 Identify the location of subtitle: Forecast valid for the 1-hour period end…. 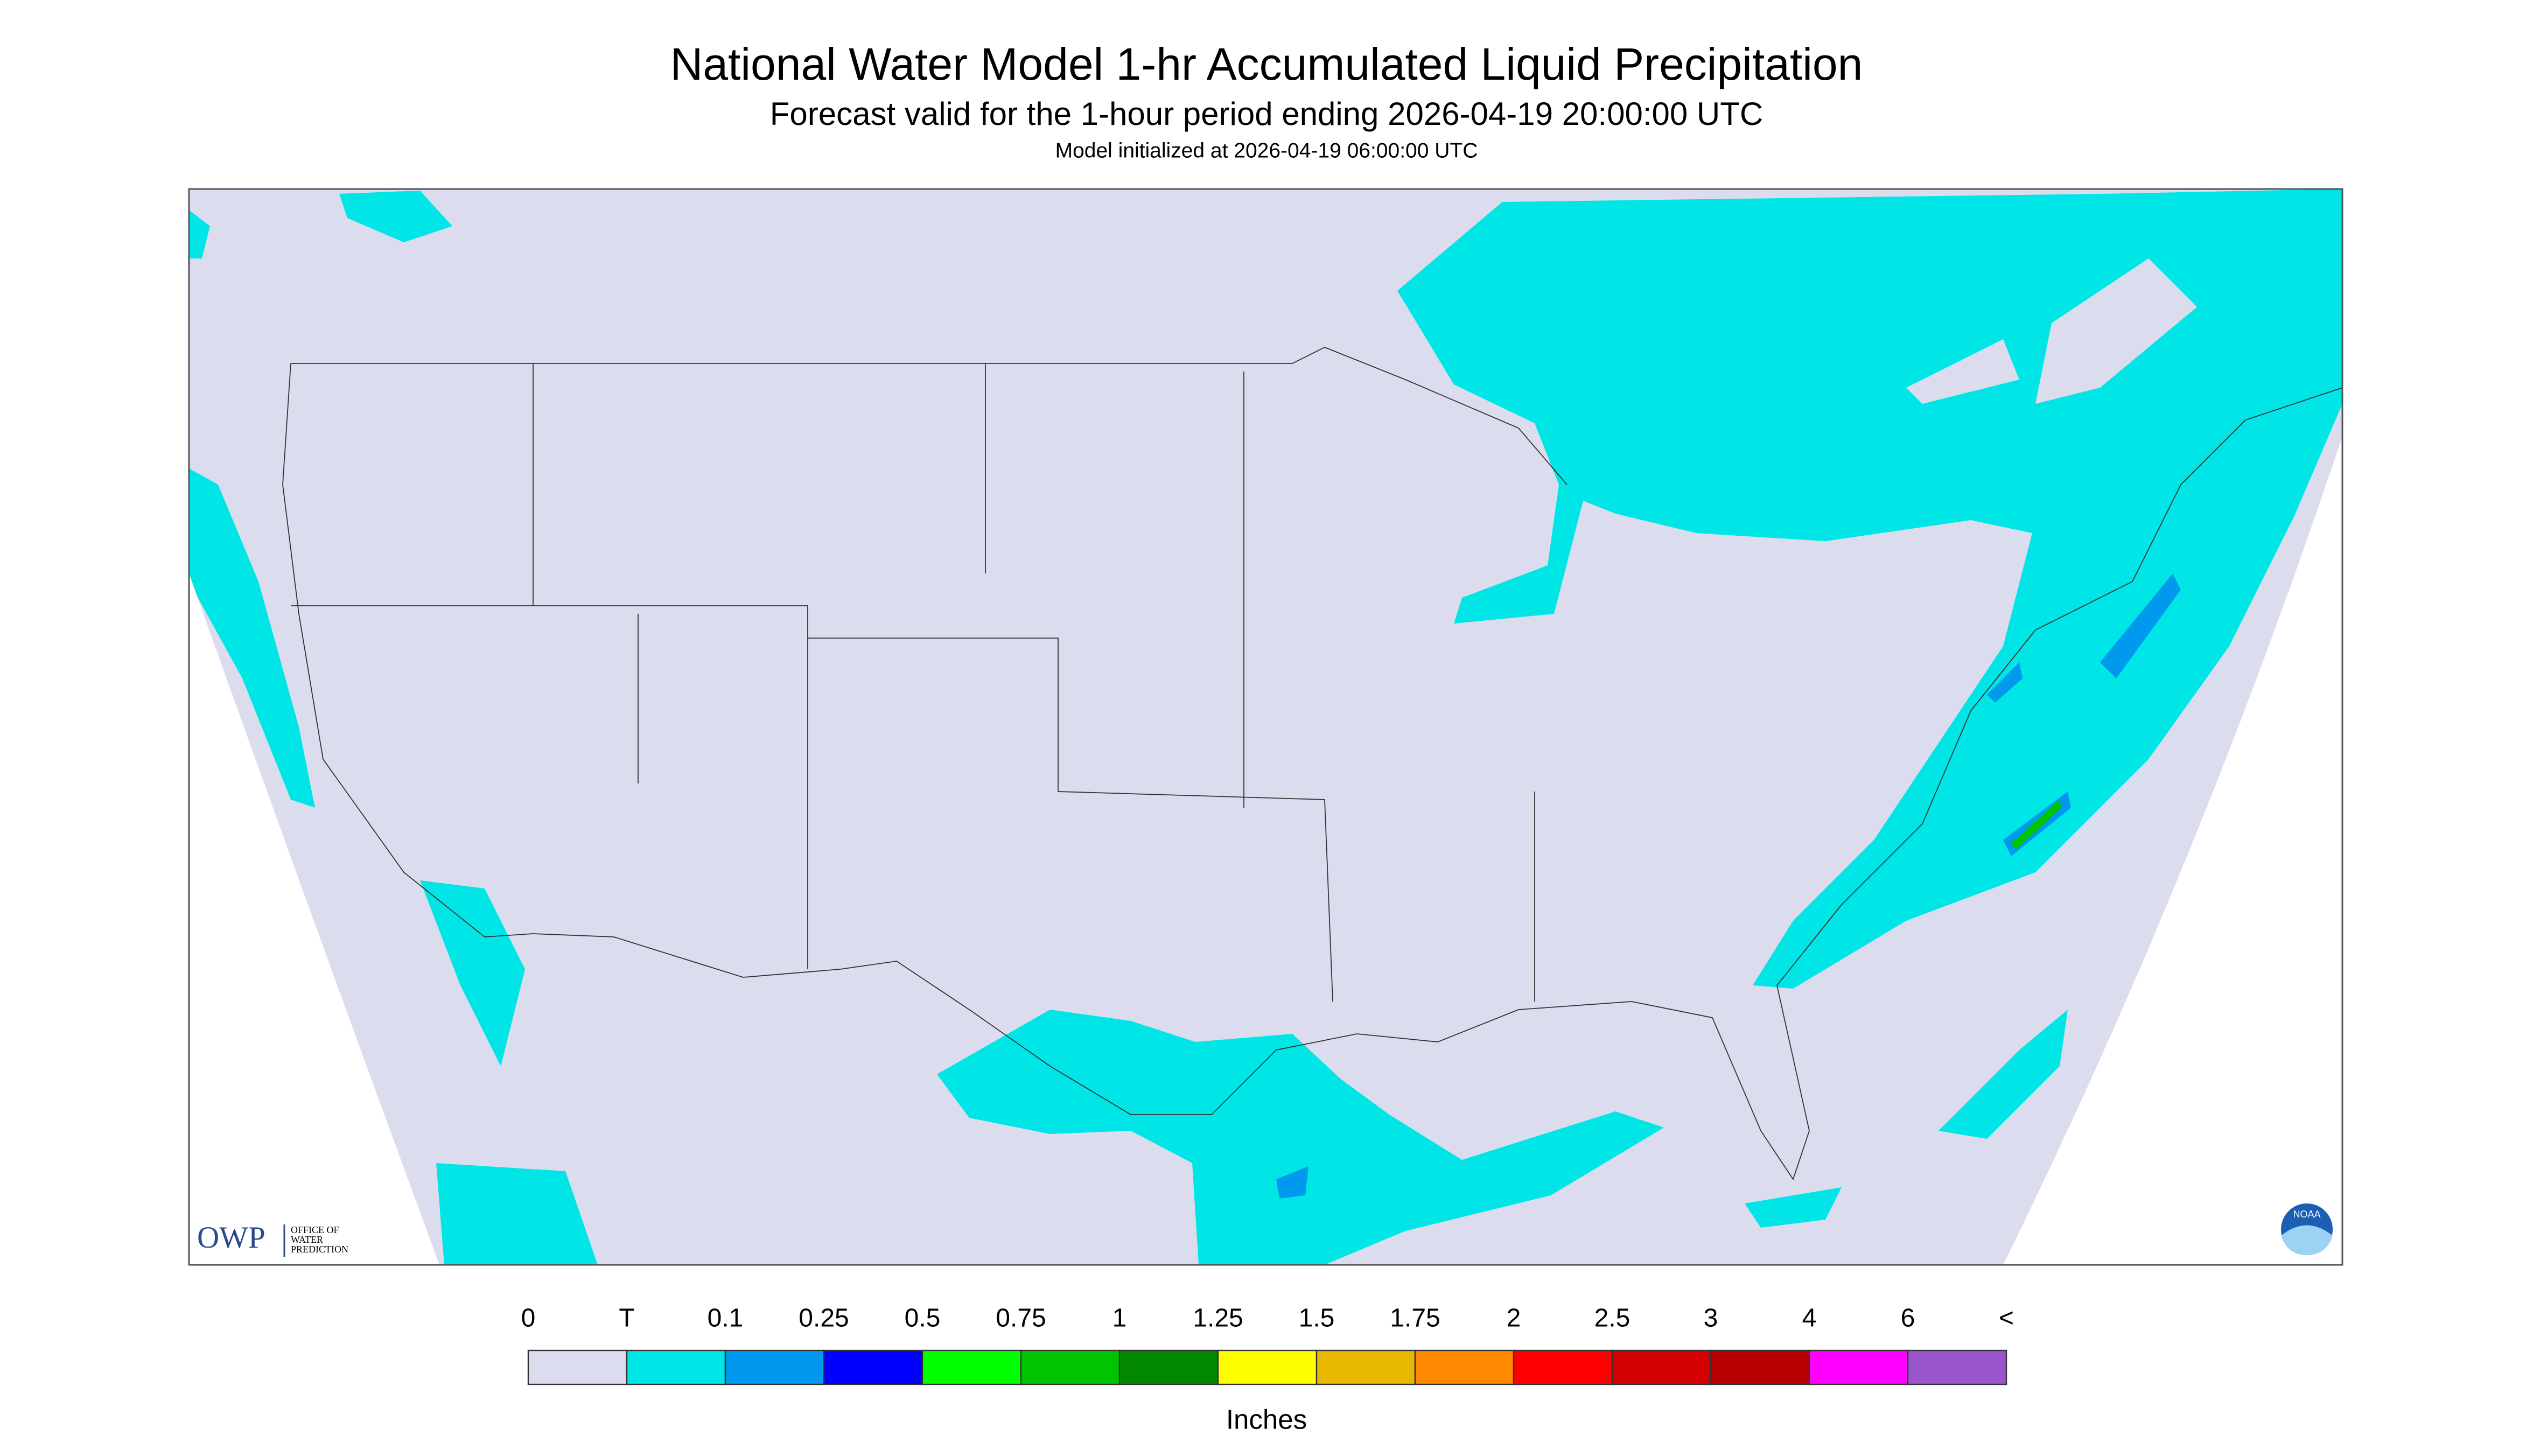
(1266, 114).